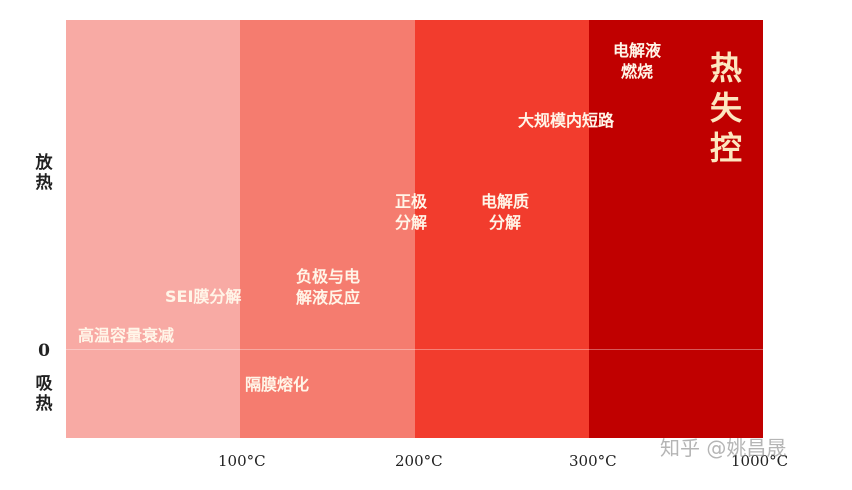 This screenshot has height=490, width=852. Describe the element at coordinates (242, 461) in the screenshot. I see `x-tick-100c: 100°C` at that location.